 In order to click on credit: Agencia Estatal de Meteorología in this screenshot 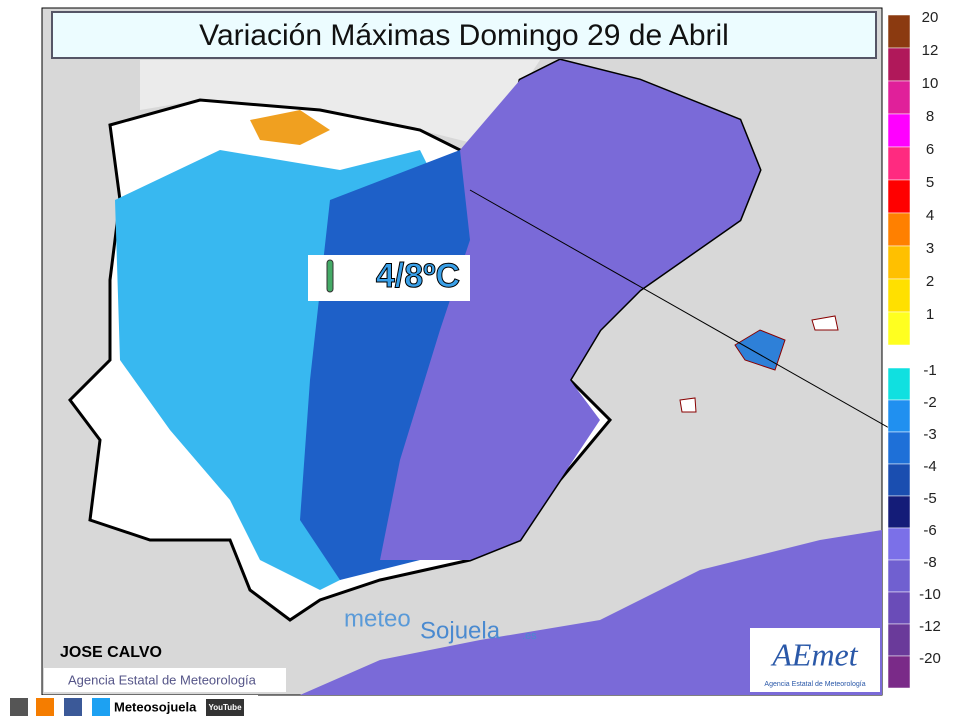, I will do `click(162, 679)`.